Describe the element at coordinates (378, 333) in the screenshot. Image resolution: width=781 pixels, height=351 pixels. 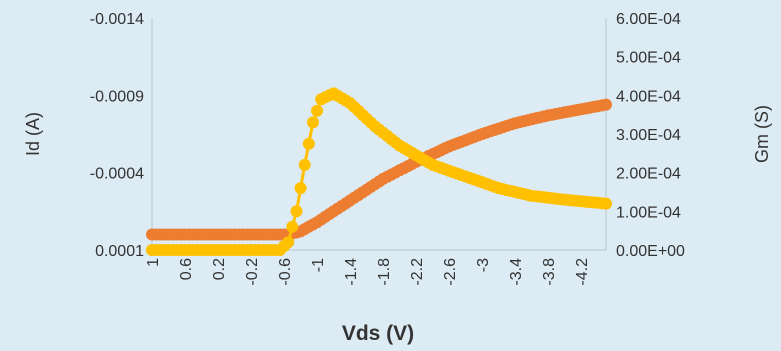
I see `x-axis-title: Vds (V)` at that location.